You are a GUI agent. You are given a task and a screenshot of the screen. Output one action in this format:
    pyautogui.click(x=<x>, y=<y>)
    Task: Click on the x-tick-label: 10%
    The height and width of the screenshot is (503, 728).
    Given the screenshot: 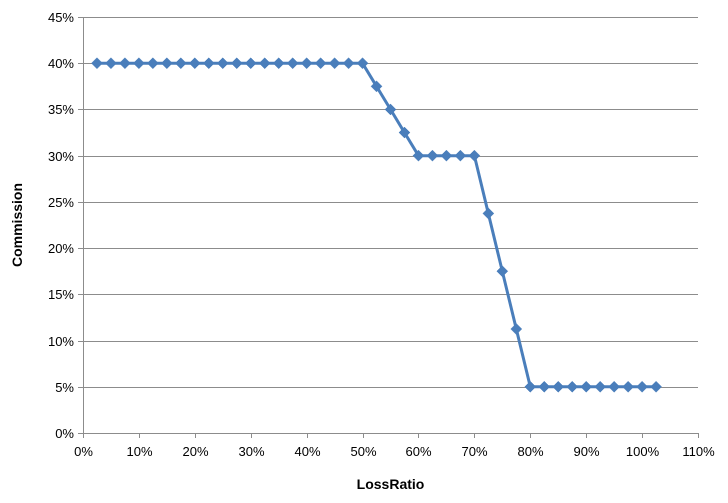 What is the action you would take?
    pyautogui.click(x=139, y=451)
    